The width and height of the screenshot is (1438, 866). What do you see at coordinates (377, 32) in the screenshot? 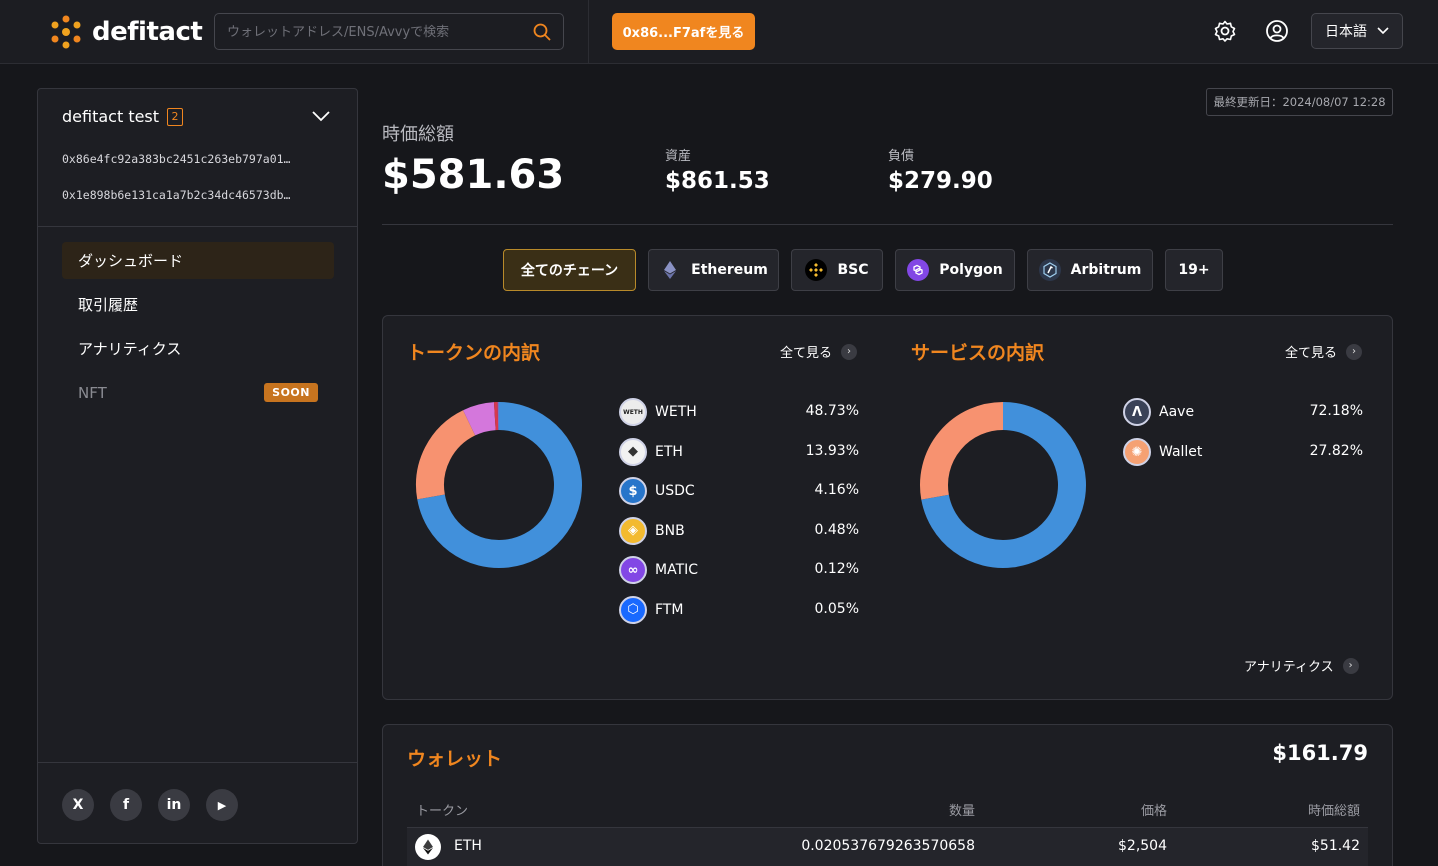
I see `search-input` at bounding box center [377, 32].